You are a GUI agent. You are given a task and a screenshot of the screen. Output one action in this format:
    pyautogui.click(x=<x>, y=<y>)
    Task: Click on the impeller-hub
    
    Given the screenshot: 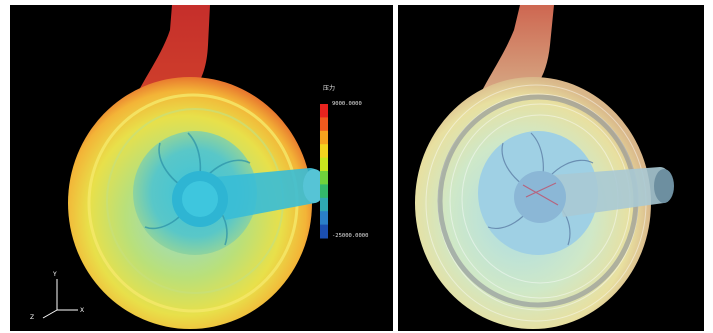 What is the action you would take?
    pyautogui.click(x=540, y=197)
    